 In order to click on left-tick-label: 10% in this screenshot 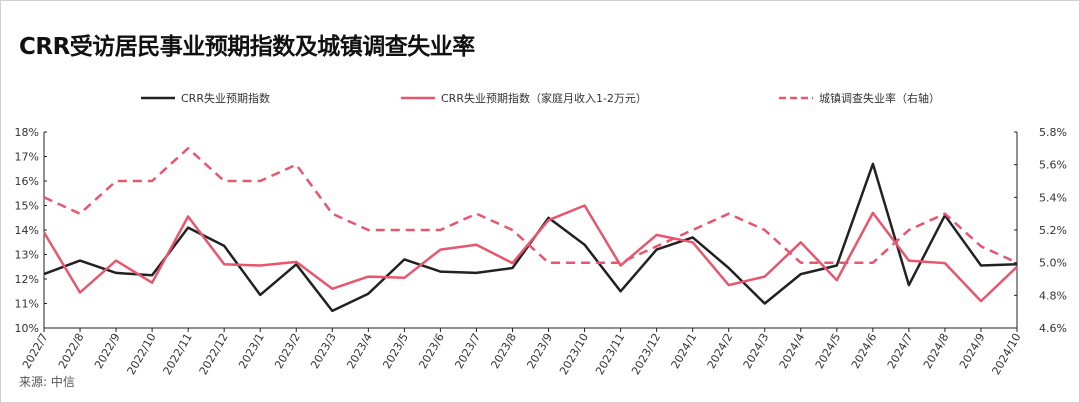, I will do `click(27, 328)`.